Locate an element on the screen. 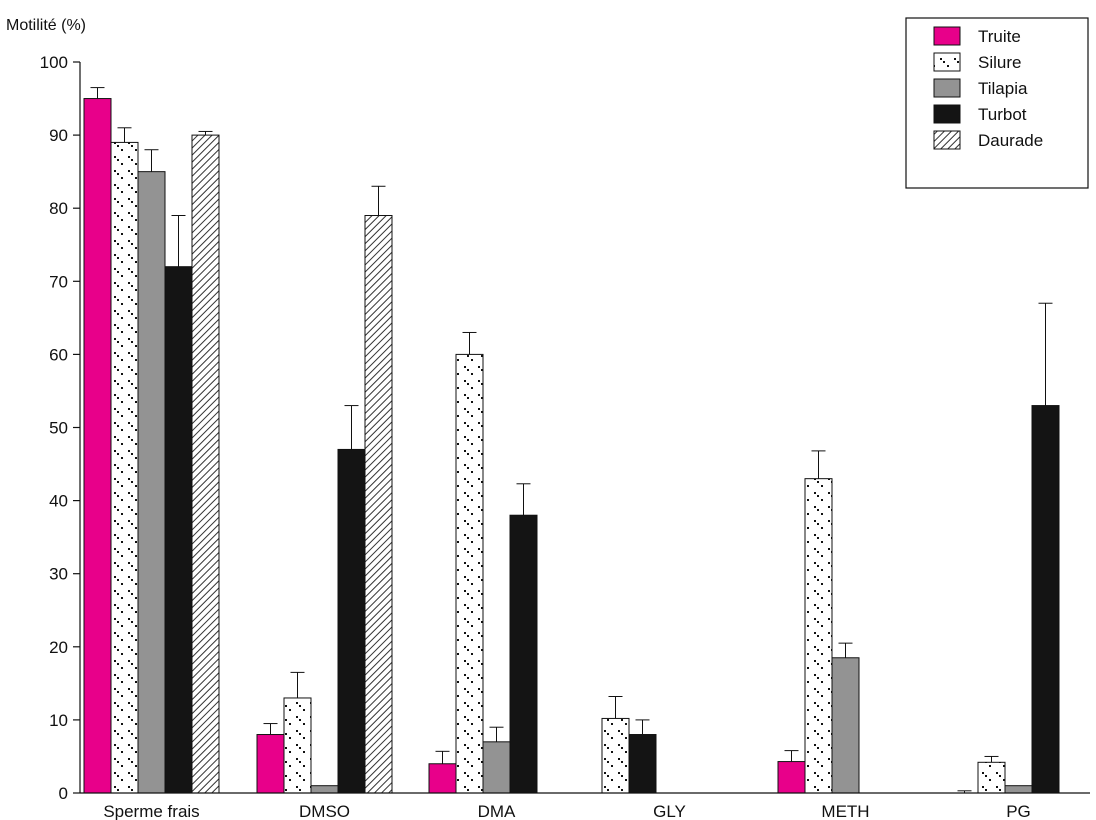 The height and width of the screenshot is (820, 1096). y-tick-label: 10 is located at coordinates (58, 720).